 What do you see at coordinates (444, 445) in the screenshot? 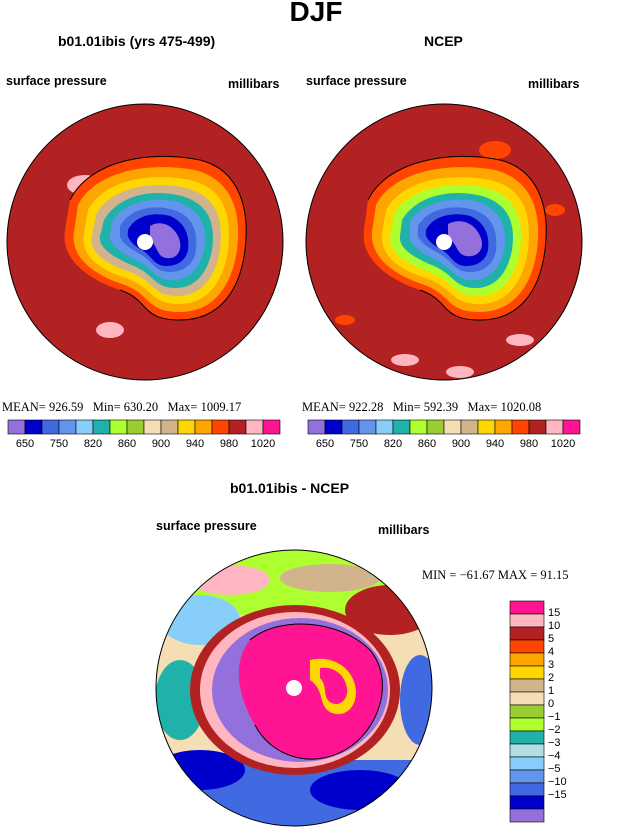
I see `obs-colorbar-ticks: 650 750 820 860 900 940 980 1020` at bounding box center [444, 445].